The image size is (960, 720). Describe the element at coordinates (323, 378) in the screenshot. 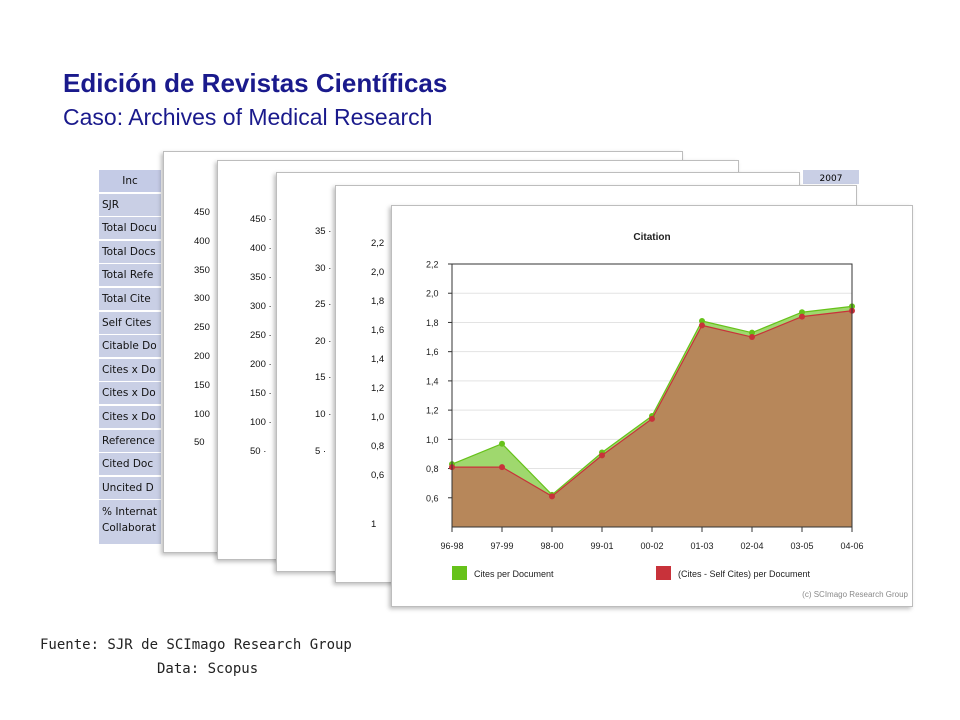

I see `y-tick-label: 15 ·` at that location.